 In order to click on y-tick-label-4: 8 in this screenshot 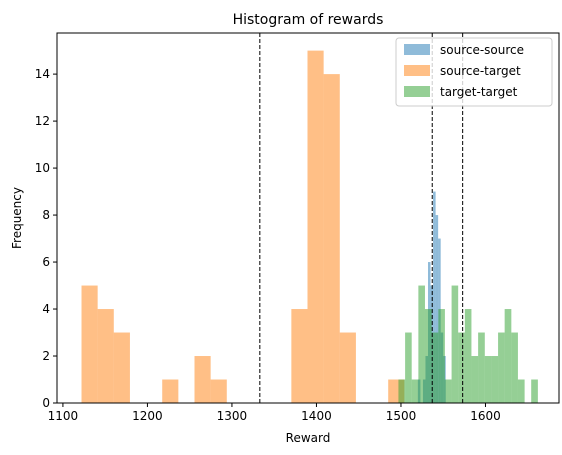, I will do `click(46, 215)`.